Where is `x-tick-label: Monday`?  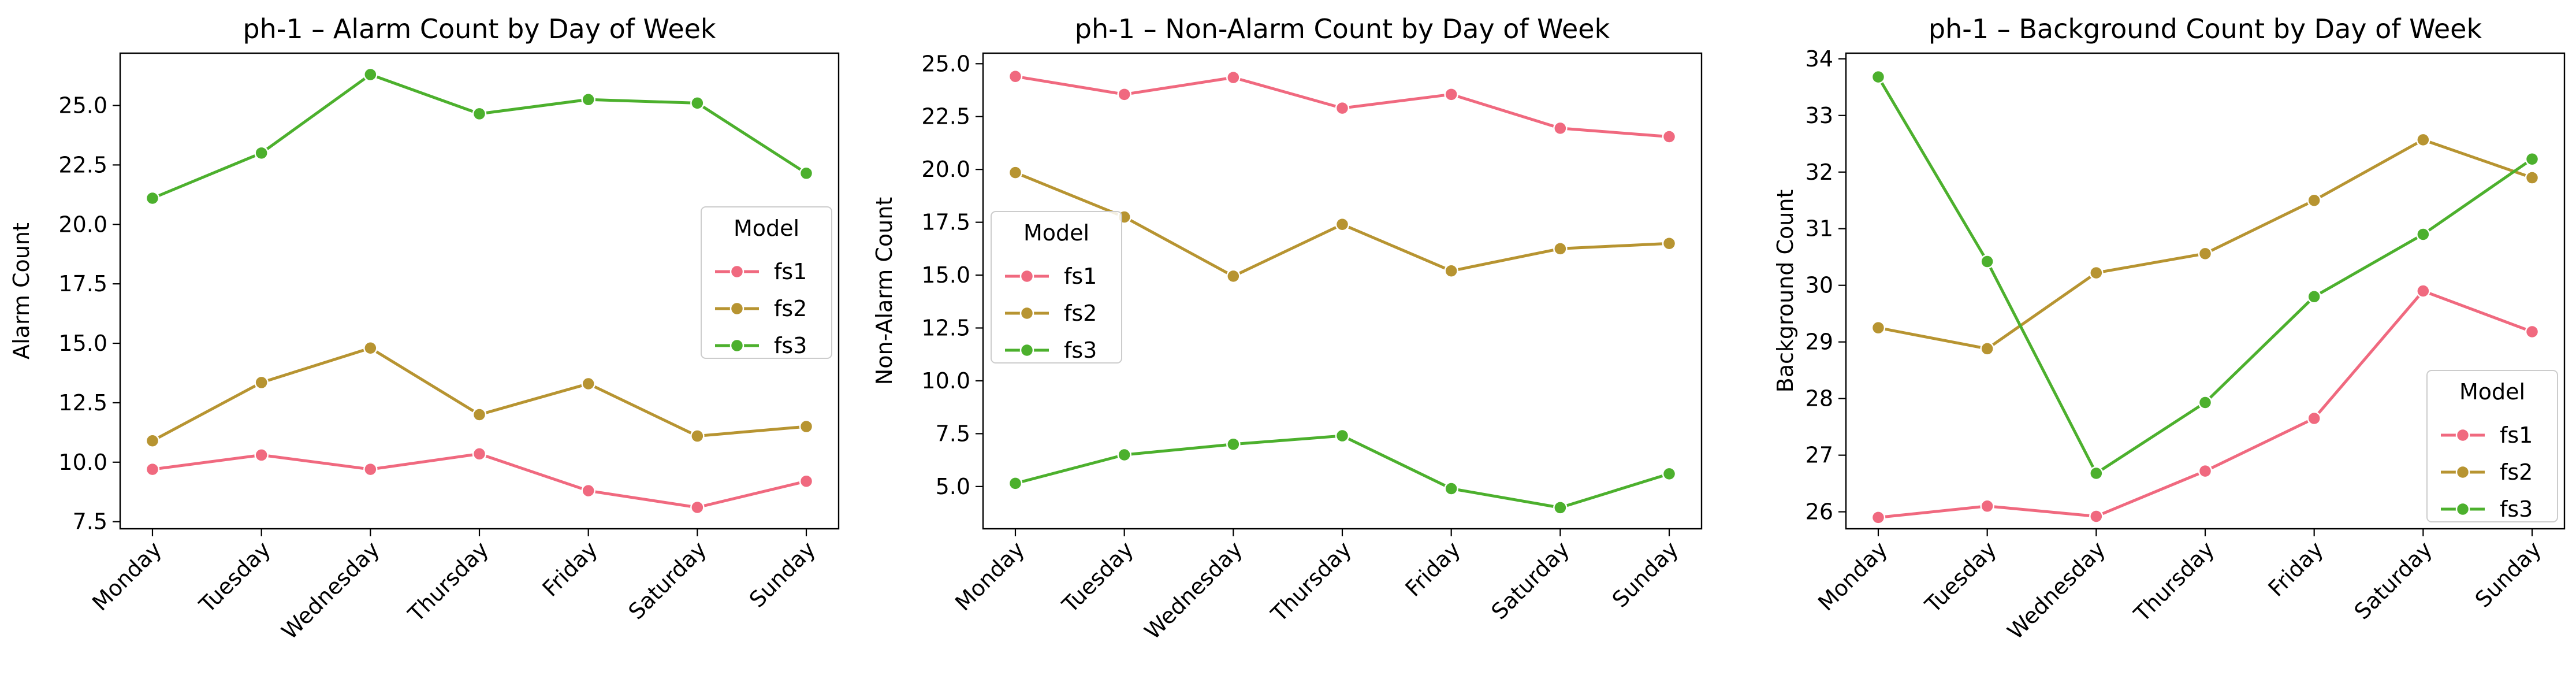
x-tick-label: Monday is located at coordinates (126, 575).